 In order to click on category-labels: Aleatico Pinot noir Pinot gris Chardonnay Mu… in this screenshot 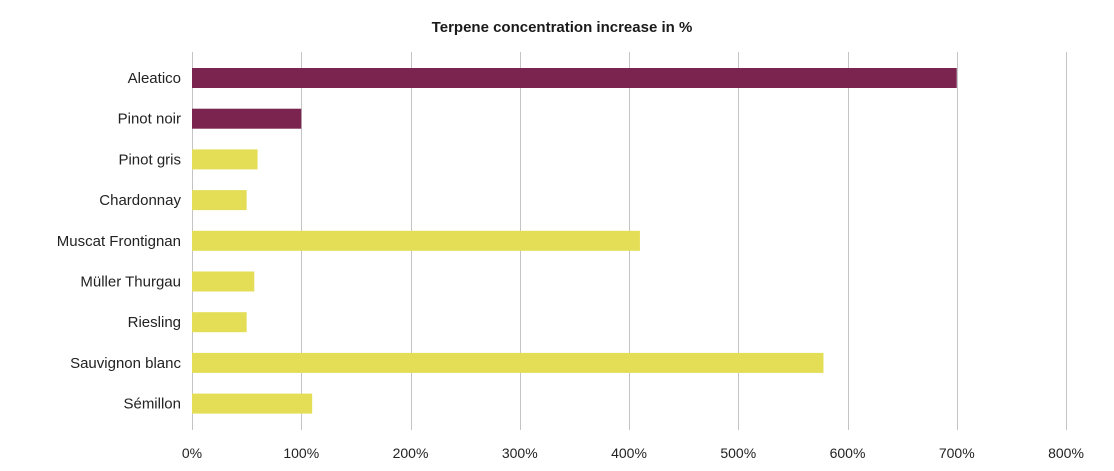, I will do `click(119, 241)`.